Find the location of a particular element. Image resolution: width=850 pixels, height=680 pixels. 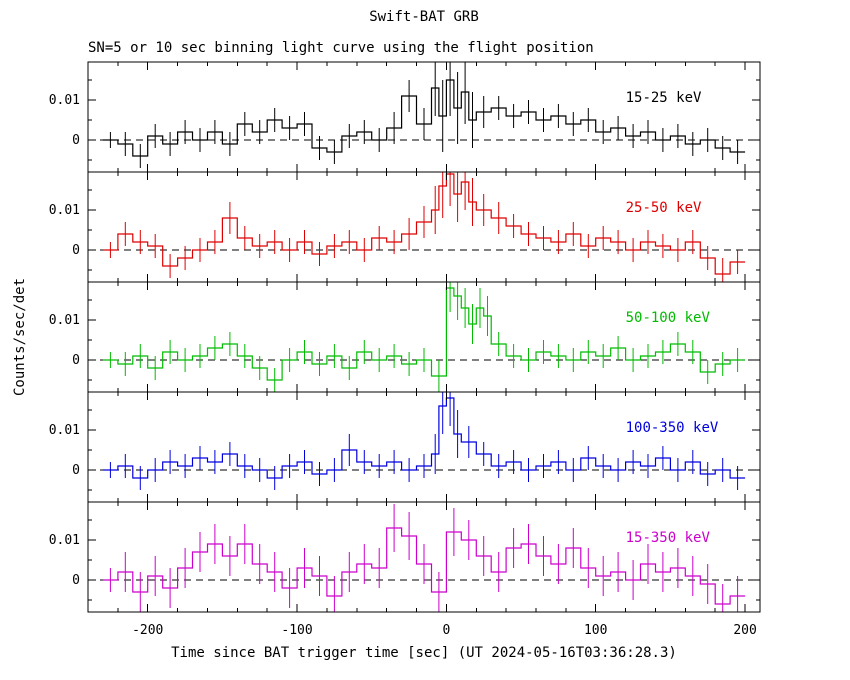

panel-15-350-kev: 0 0.01 15-350 keV is located at coordinates (405, 557).